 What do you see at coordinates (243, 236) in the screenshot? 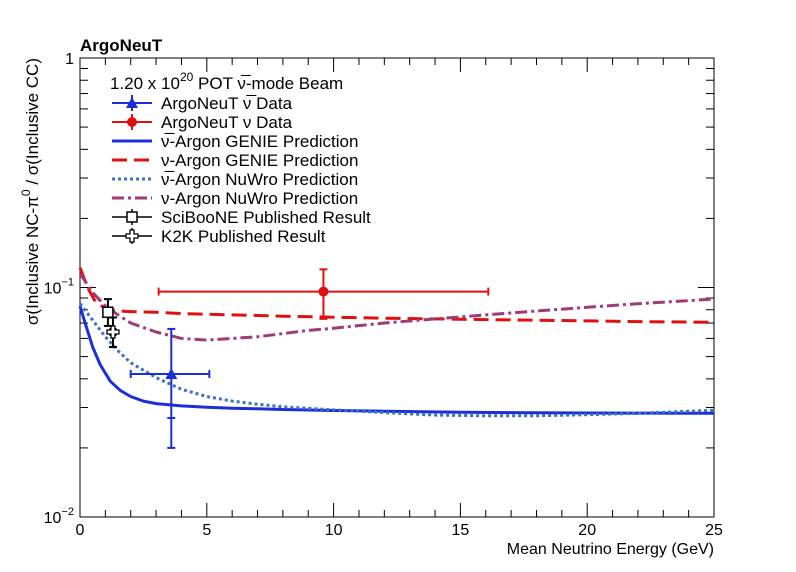
I see `legend-label: K2K Published Result` at bounding box center [243, 236].